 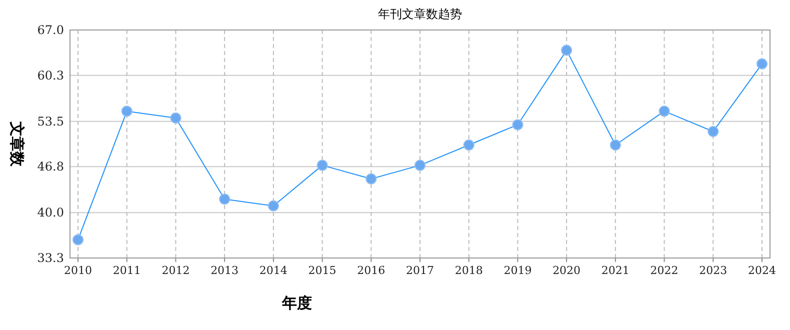 What do you see at coordinates (322, 270) in the screenshot?
I see `x-tick-label: 2015` at bounding box center [322, 270].